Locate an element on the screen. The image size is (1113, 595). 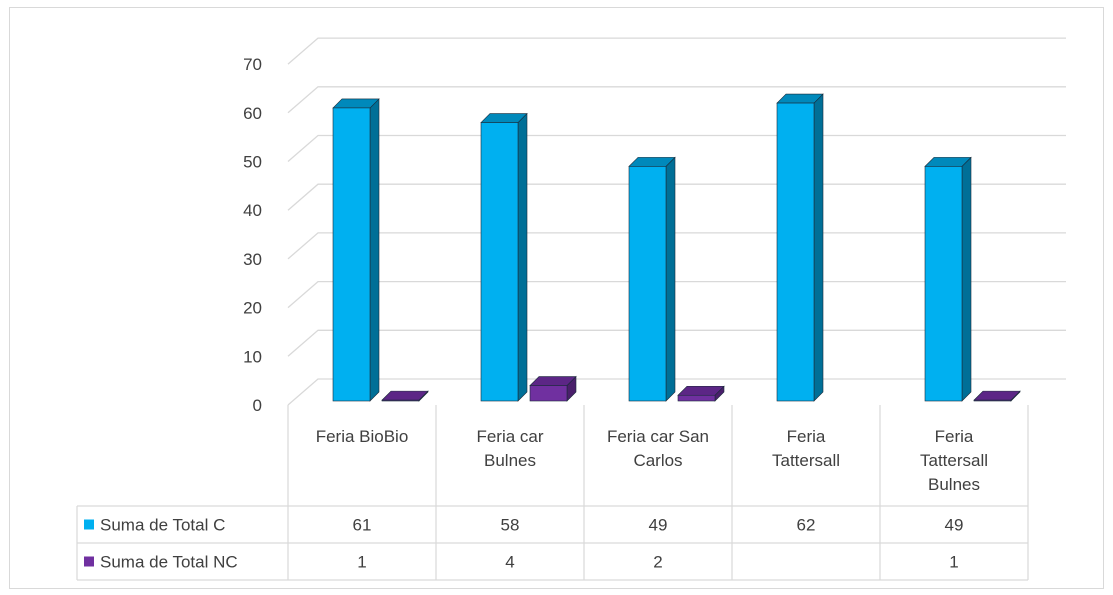
y-tick-label: 10 is located at coordinates (252, 356).